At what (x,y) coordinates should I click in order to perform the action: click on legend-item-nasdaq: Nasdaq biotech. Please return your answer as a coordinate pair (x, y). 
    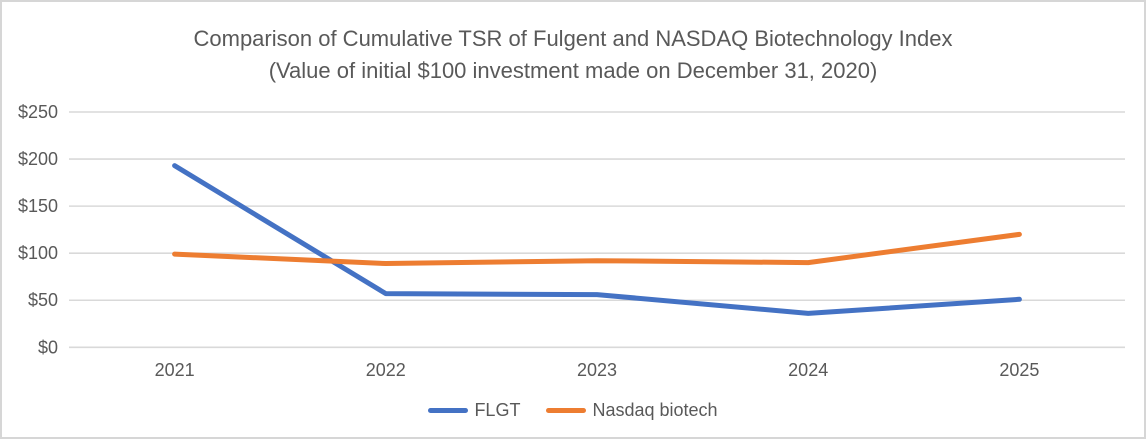
    Looking at the image, I should click on (632, 410).